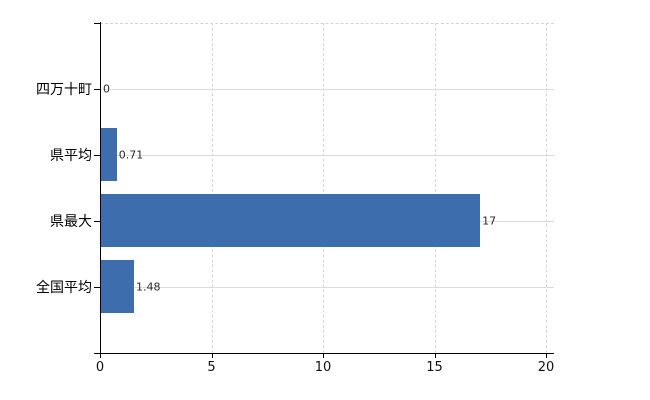 This screenshot has width=650, height=400. I want to click on y-axis-category-label: 県最大, so click(71, 222).